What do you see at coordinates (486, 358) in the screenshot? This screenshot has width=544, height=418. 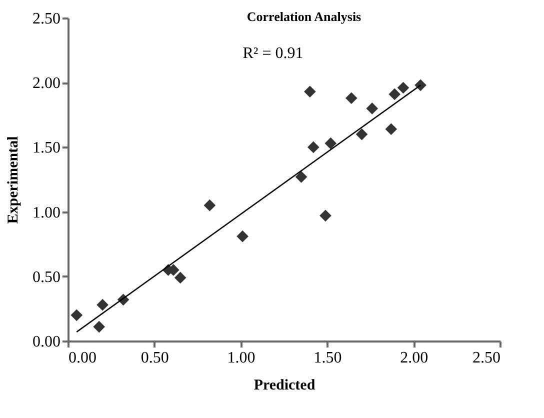 I see `x-tick-label: 2.50` at bounding box center [486, 358].